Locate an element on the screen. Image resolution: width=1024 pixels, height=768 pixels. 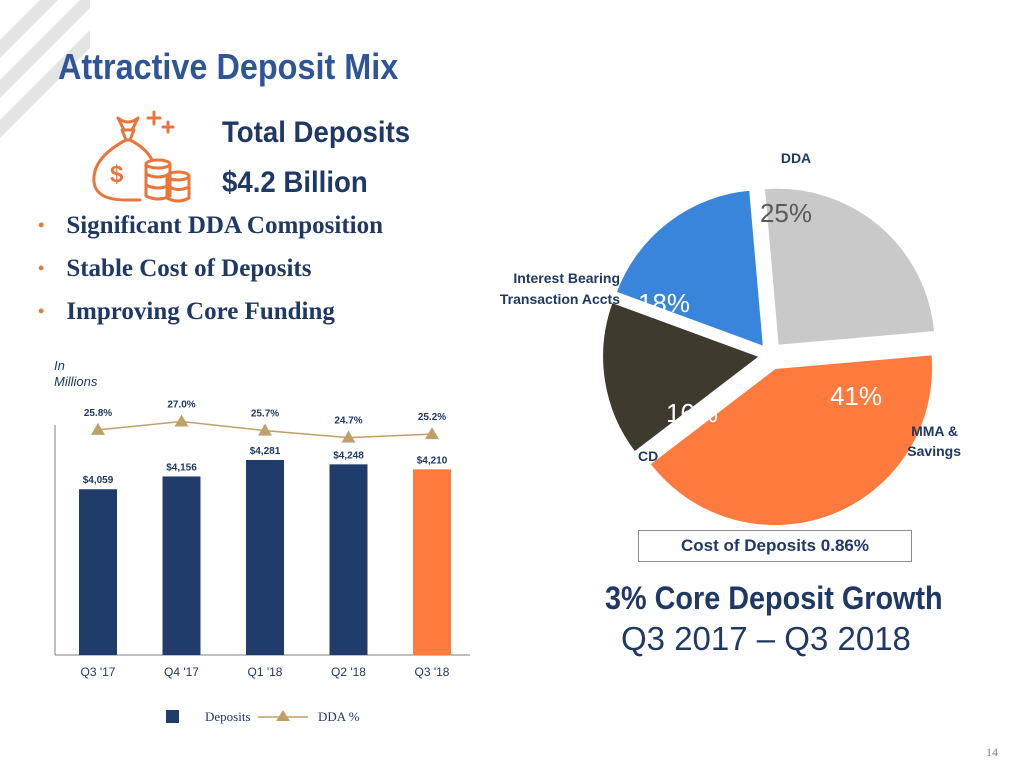
pie-percent-label: 16% is located at coordinates (692, 413).